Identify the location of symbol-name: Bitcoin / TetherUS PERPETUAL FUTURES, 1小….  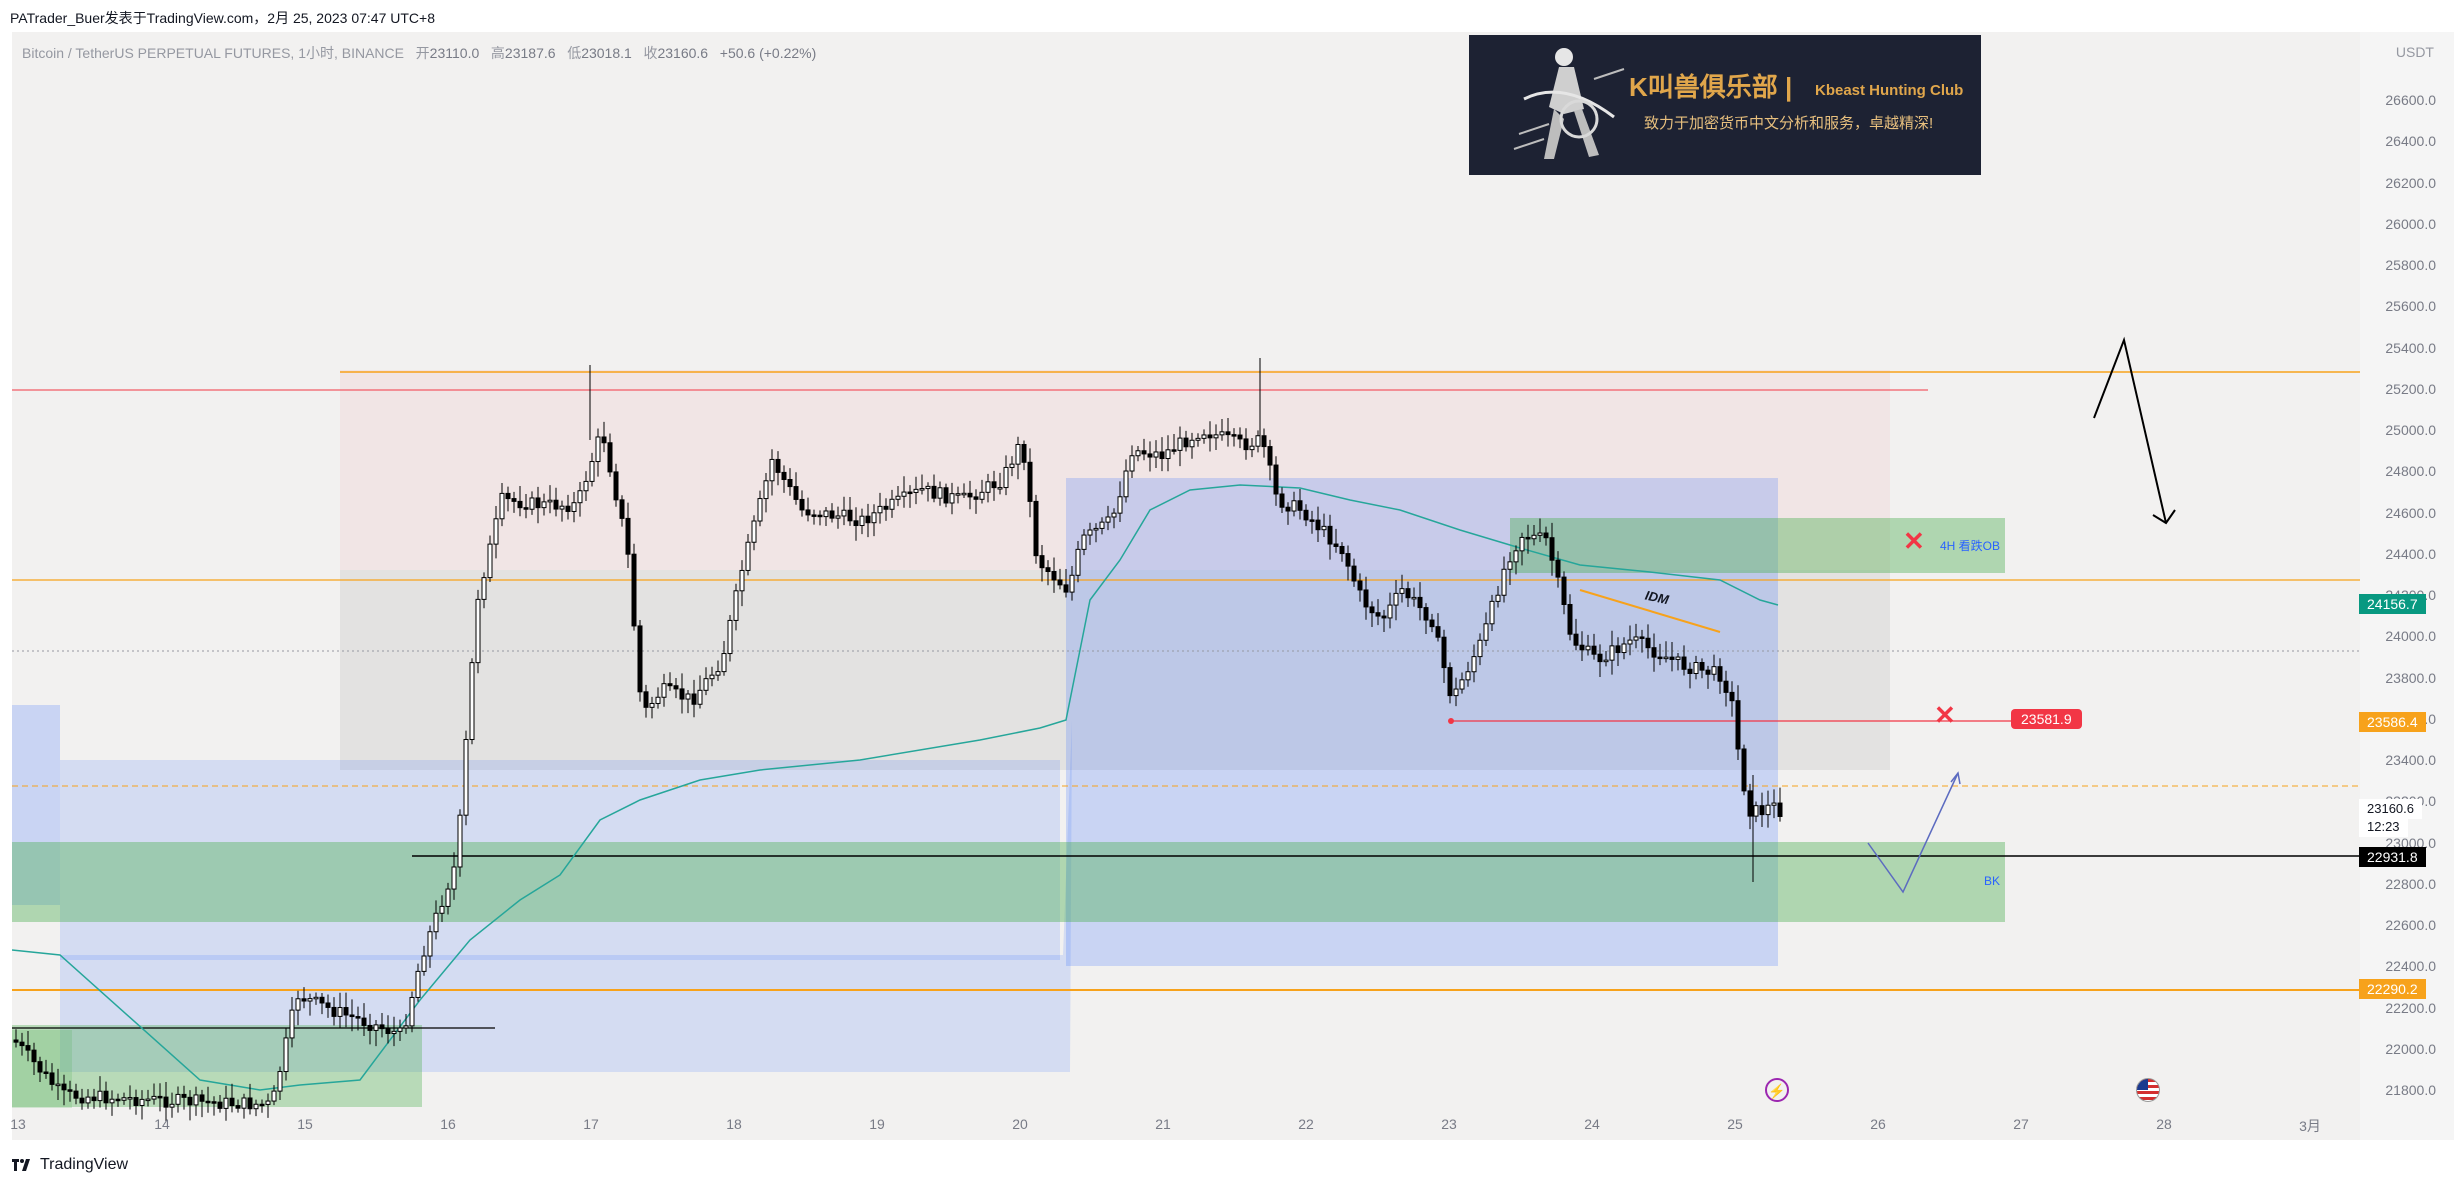
(213, 53).